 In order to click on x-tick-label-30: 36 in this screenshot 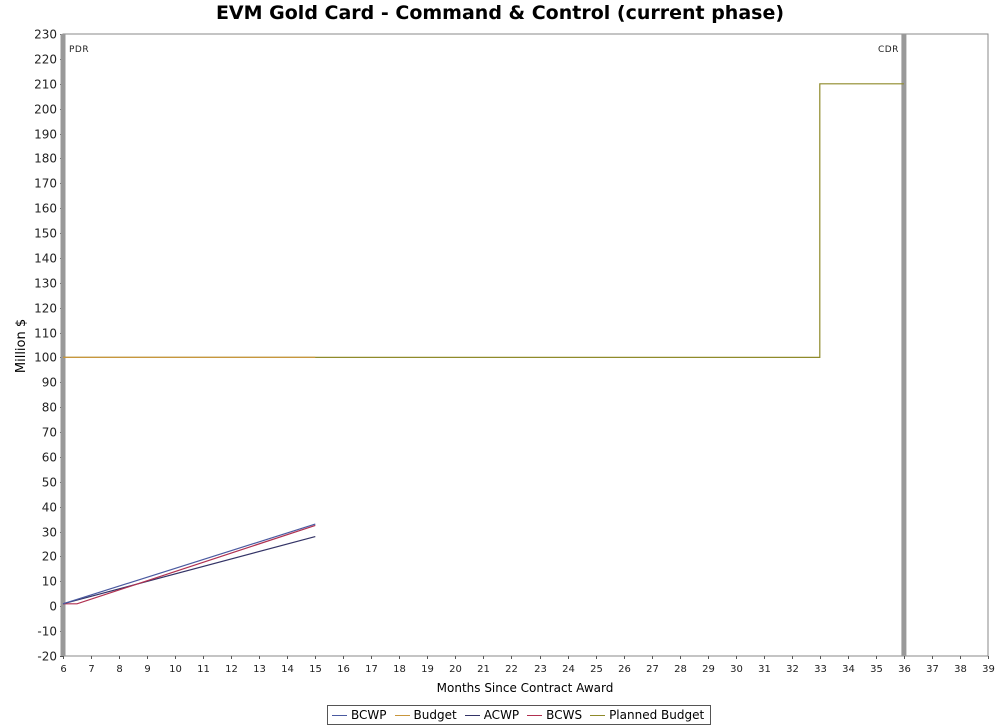, I will do `click(904, 669)`.